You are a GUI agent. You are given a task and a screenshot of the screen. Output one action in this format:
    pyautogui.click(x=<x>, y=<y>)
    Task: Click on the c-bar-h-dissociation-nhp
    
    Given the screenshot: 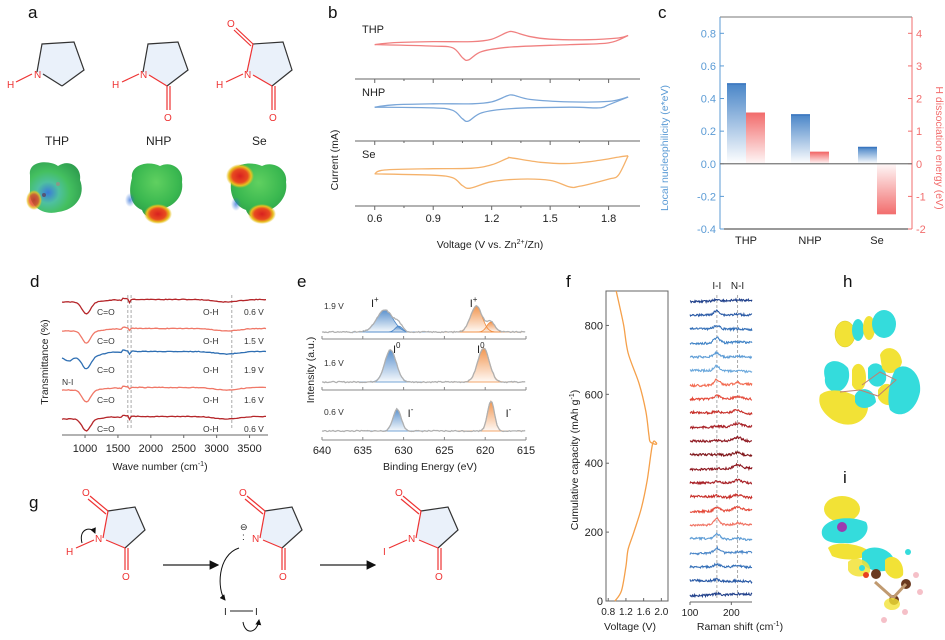 What is the action you would take?
    pyautogui.click(x=819, y=158)
    